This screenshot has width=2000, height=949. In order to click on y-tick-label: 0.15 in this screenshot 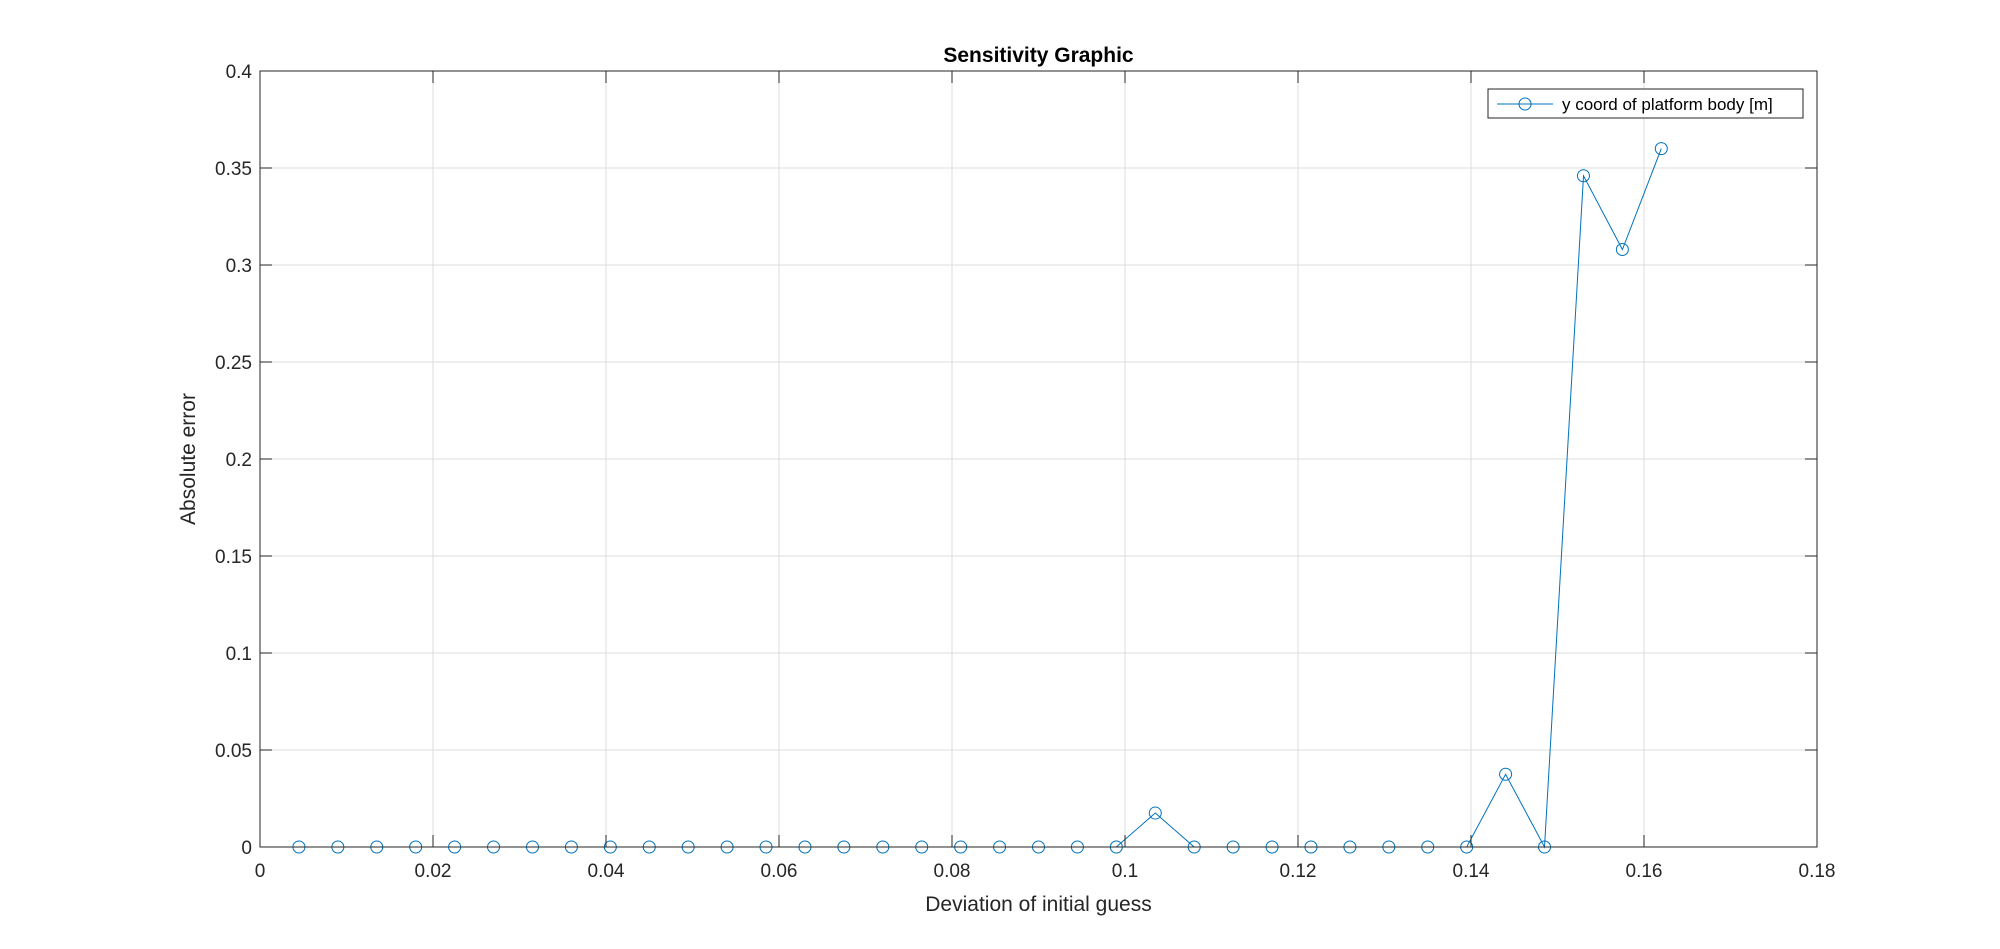, I will do `click(233, 557)`.